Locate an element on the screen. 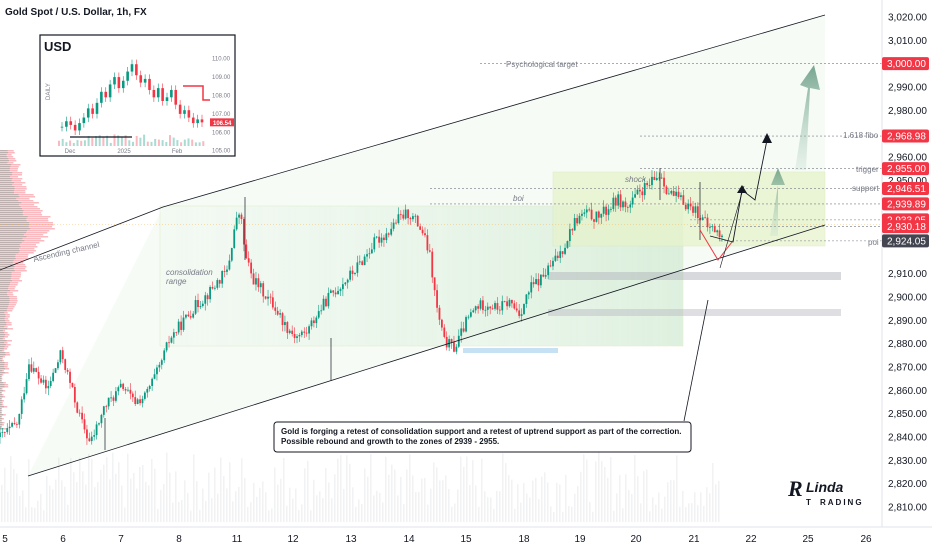 This screenshot has width=932, height=555. inset-price-tick: 107.00 is located at coordinates (221, 115).